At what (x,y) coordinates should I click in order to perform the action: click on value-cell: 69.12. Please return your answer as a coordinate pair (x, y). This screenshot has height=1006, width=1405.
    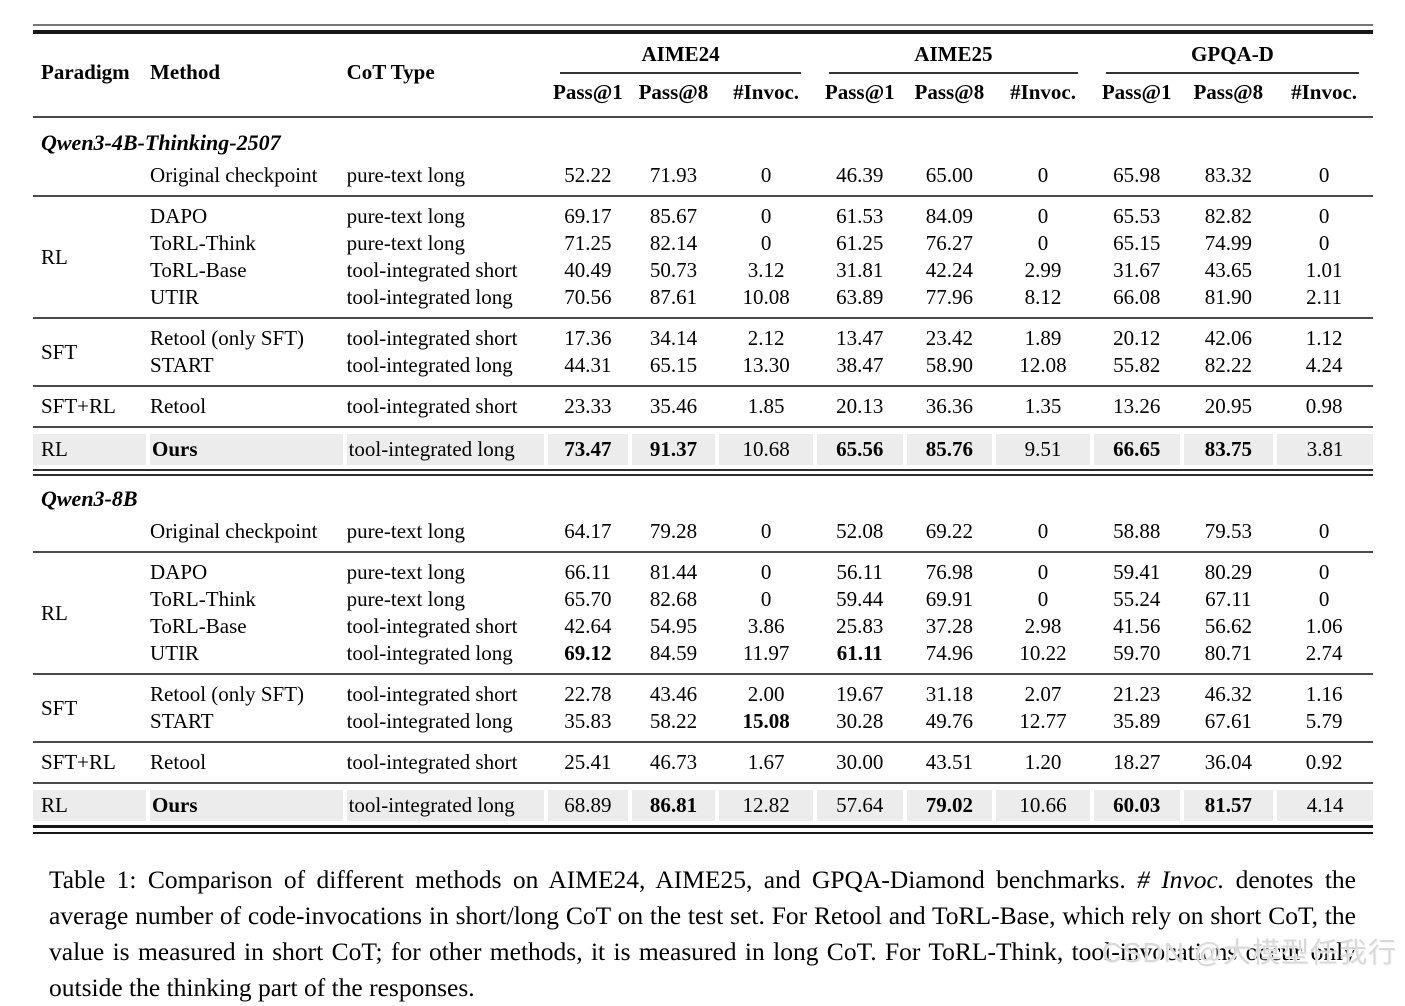
    Looking at the image, I should click on (588, 653).